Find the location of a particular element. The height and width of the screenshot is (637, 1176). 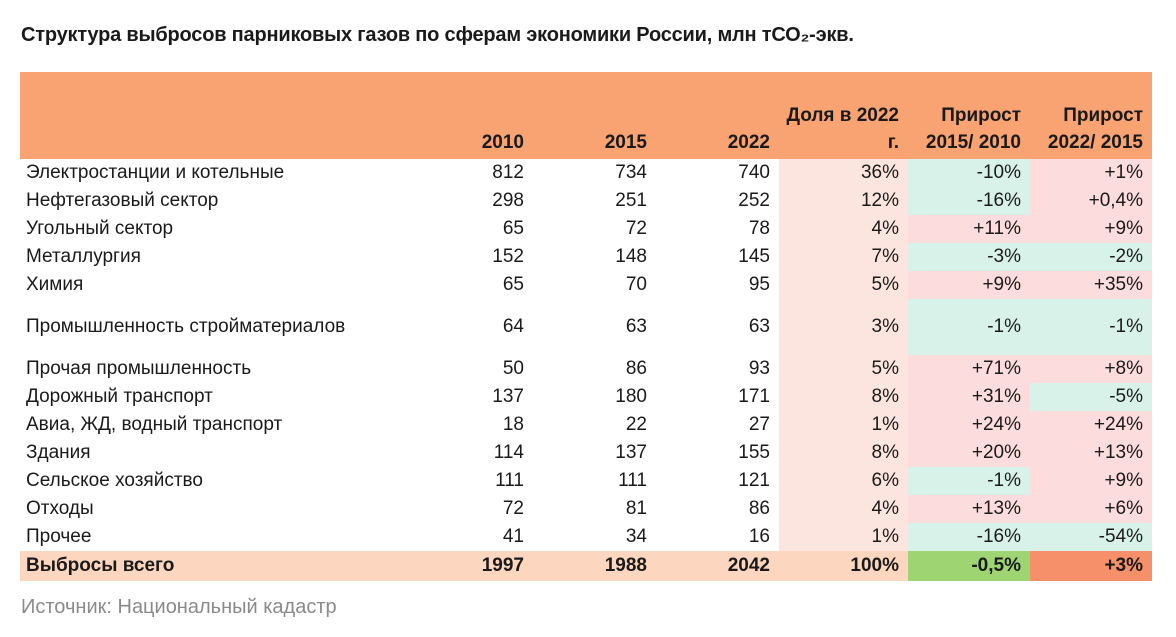

share-2022: 36% is located at coordinates (843, 173).